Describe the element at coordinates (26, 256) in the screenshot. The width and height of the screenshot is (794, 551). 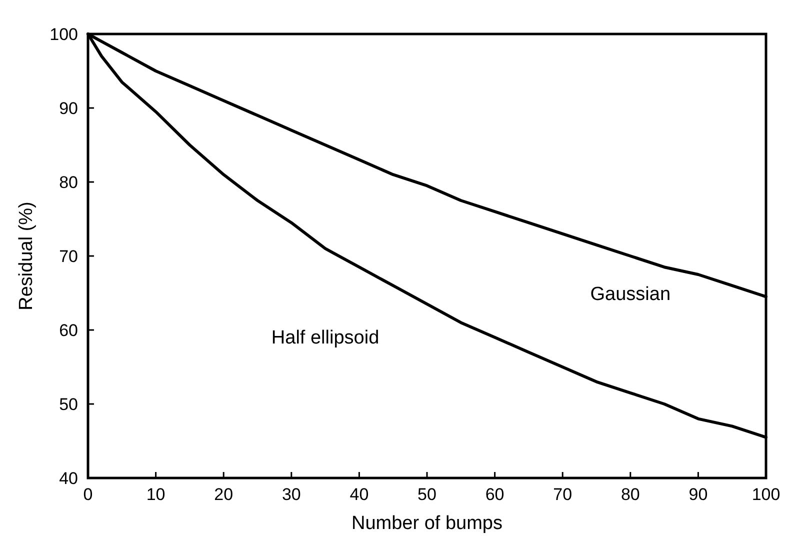
I see `y-axis-title: Residual (%)` at that location.